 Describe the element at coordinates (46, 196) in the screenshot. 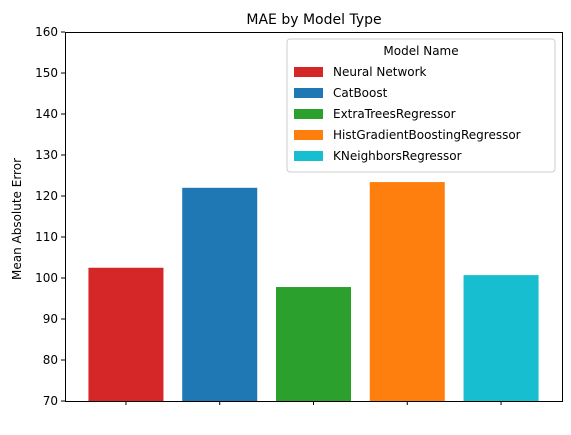

I see `y-tick-label: 120` at that location.